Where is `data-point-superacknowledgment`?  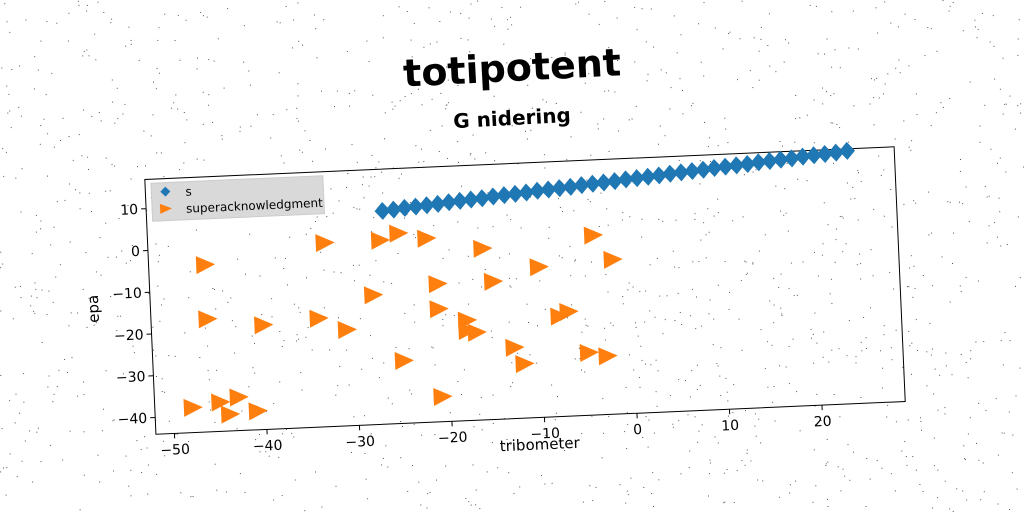
data-point-superacknowledgment is located at coordinates (483, 248).